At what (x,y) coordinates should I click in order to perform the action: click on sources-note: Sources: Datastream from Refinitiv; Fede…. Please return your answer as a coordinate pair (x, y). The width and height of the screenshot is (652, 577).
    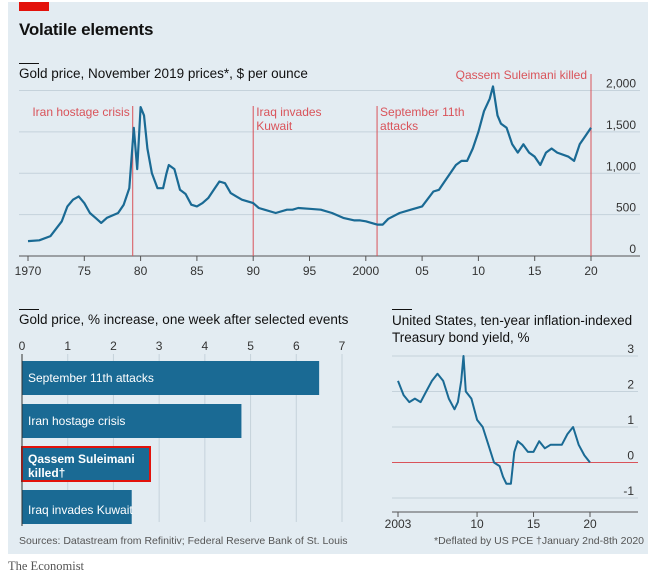
    Looking at the image, I should click on (183, 541).